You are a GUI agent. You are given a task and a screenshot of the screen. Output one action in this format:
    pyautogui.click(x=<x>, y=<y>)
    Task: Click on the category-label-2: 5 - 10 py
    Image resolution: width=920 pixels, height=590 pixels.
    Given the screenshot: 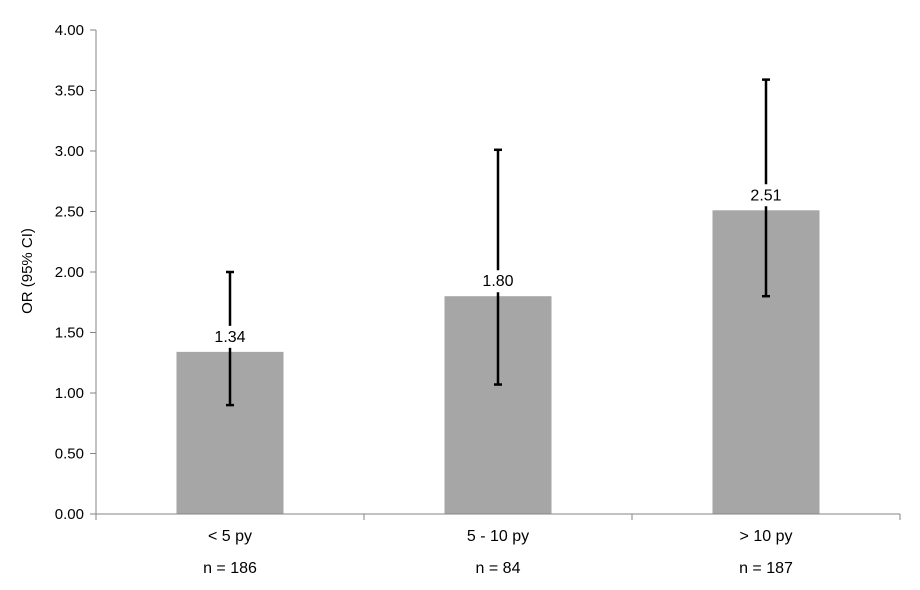 What is the action you would take?
    pyautogui.click(x=498, y=536)
    